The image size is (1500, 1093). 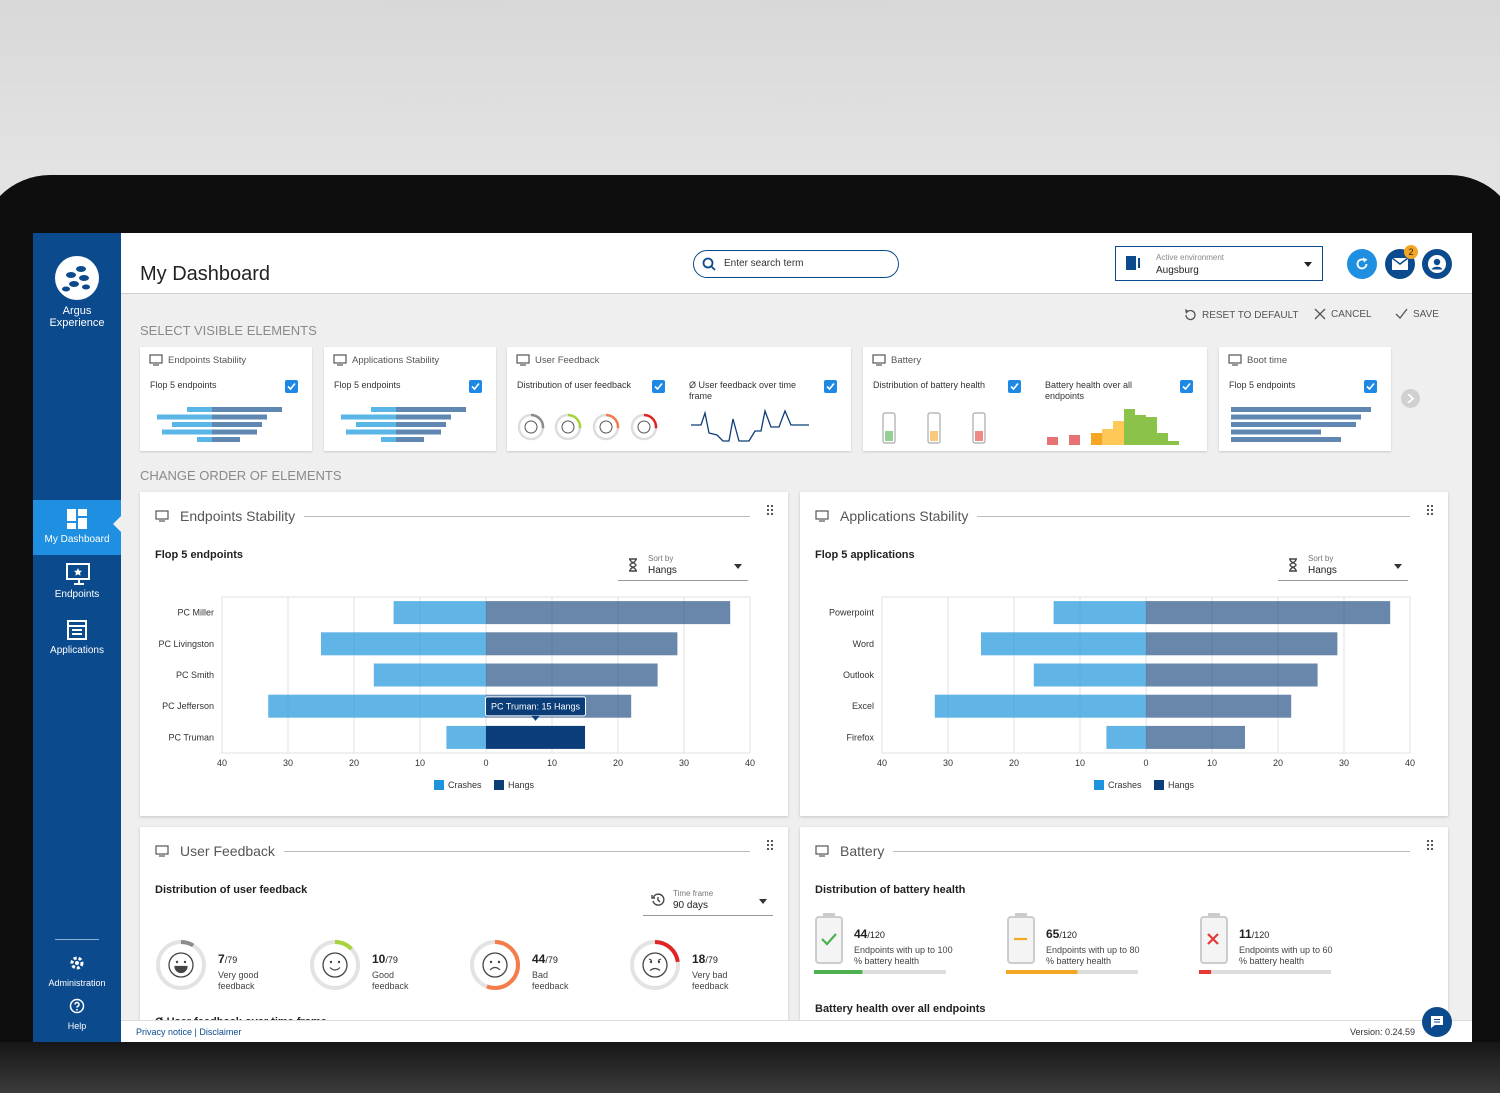 What do you see at coordinates (1099, 785) in the screenshot?
I see `legend-swatch` at bounding box center [1099, 785].